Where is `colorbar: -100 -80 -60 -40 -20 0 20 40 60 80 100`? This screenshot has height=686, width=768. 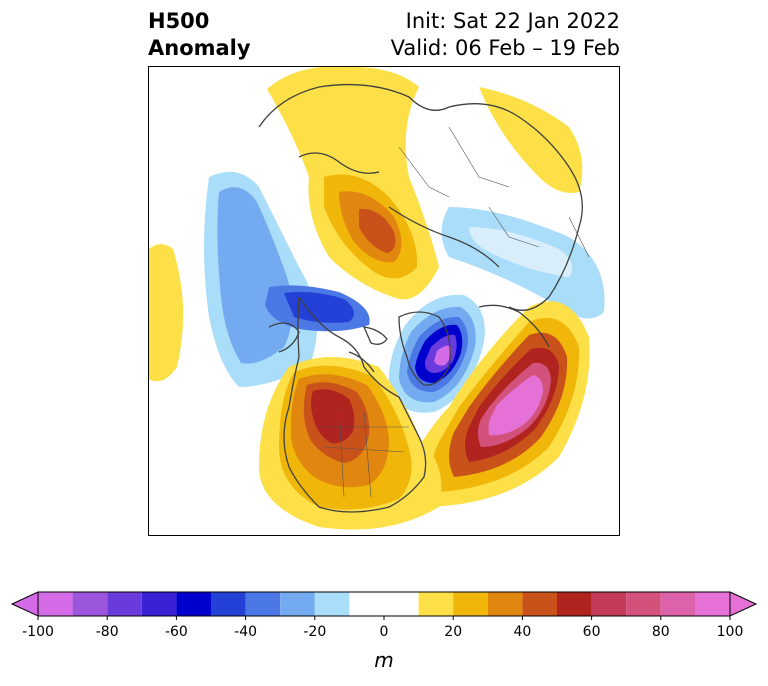
colorbar: -100 -80 -60 -40 -20 0 20 40 60 80 100 is located at coordinates (384, 618).